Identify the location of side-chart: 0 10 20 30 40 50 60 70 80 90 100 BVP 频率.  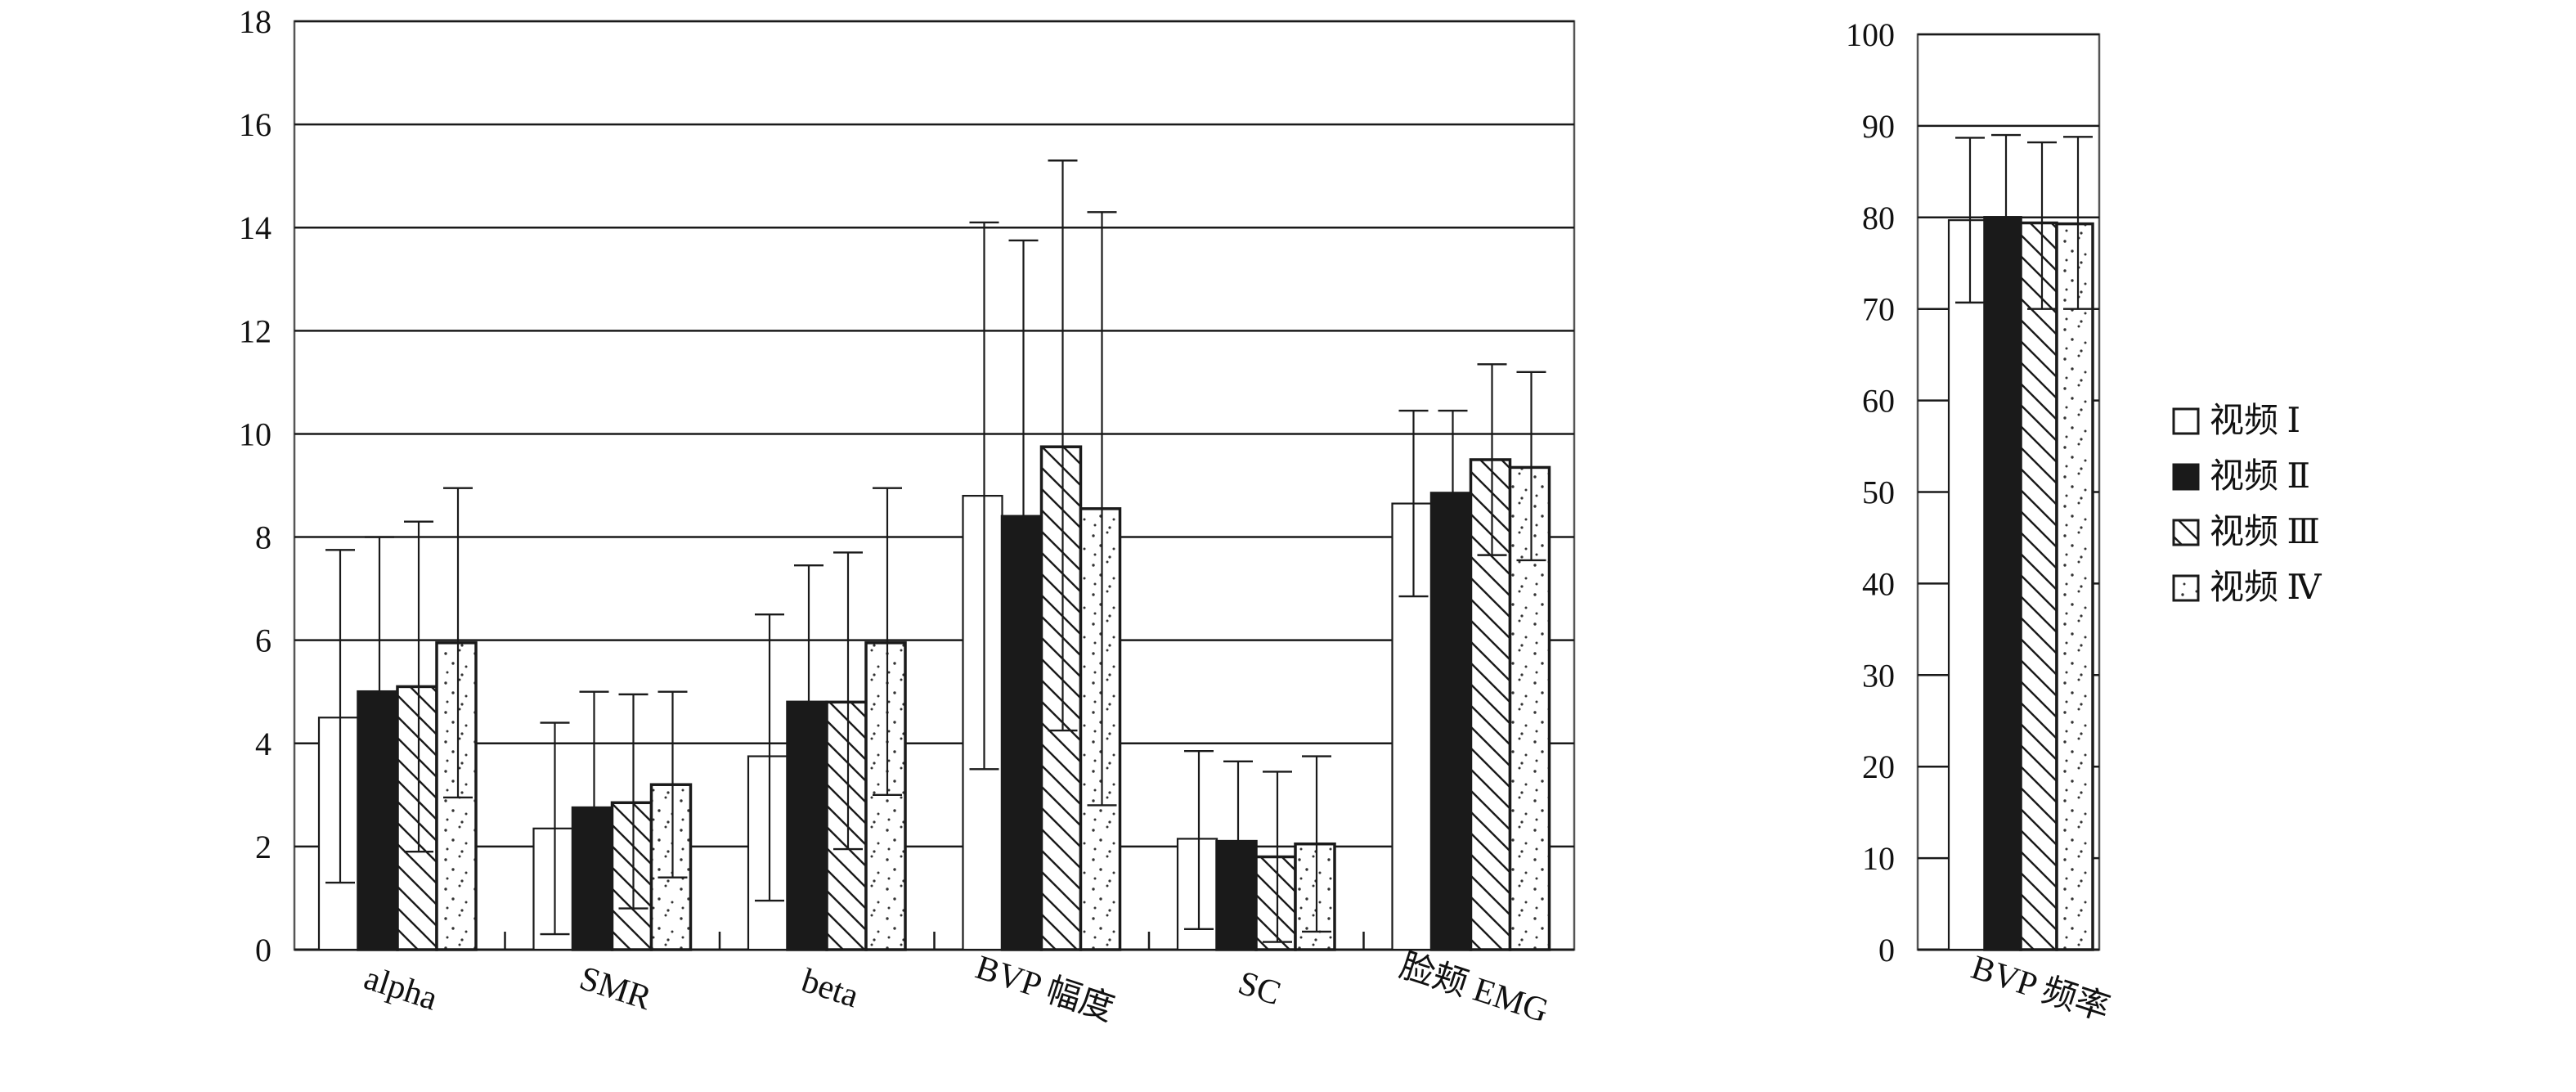
(1980, 522).